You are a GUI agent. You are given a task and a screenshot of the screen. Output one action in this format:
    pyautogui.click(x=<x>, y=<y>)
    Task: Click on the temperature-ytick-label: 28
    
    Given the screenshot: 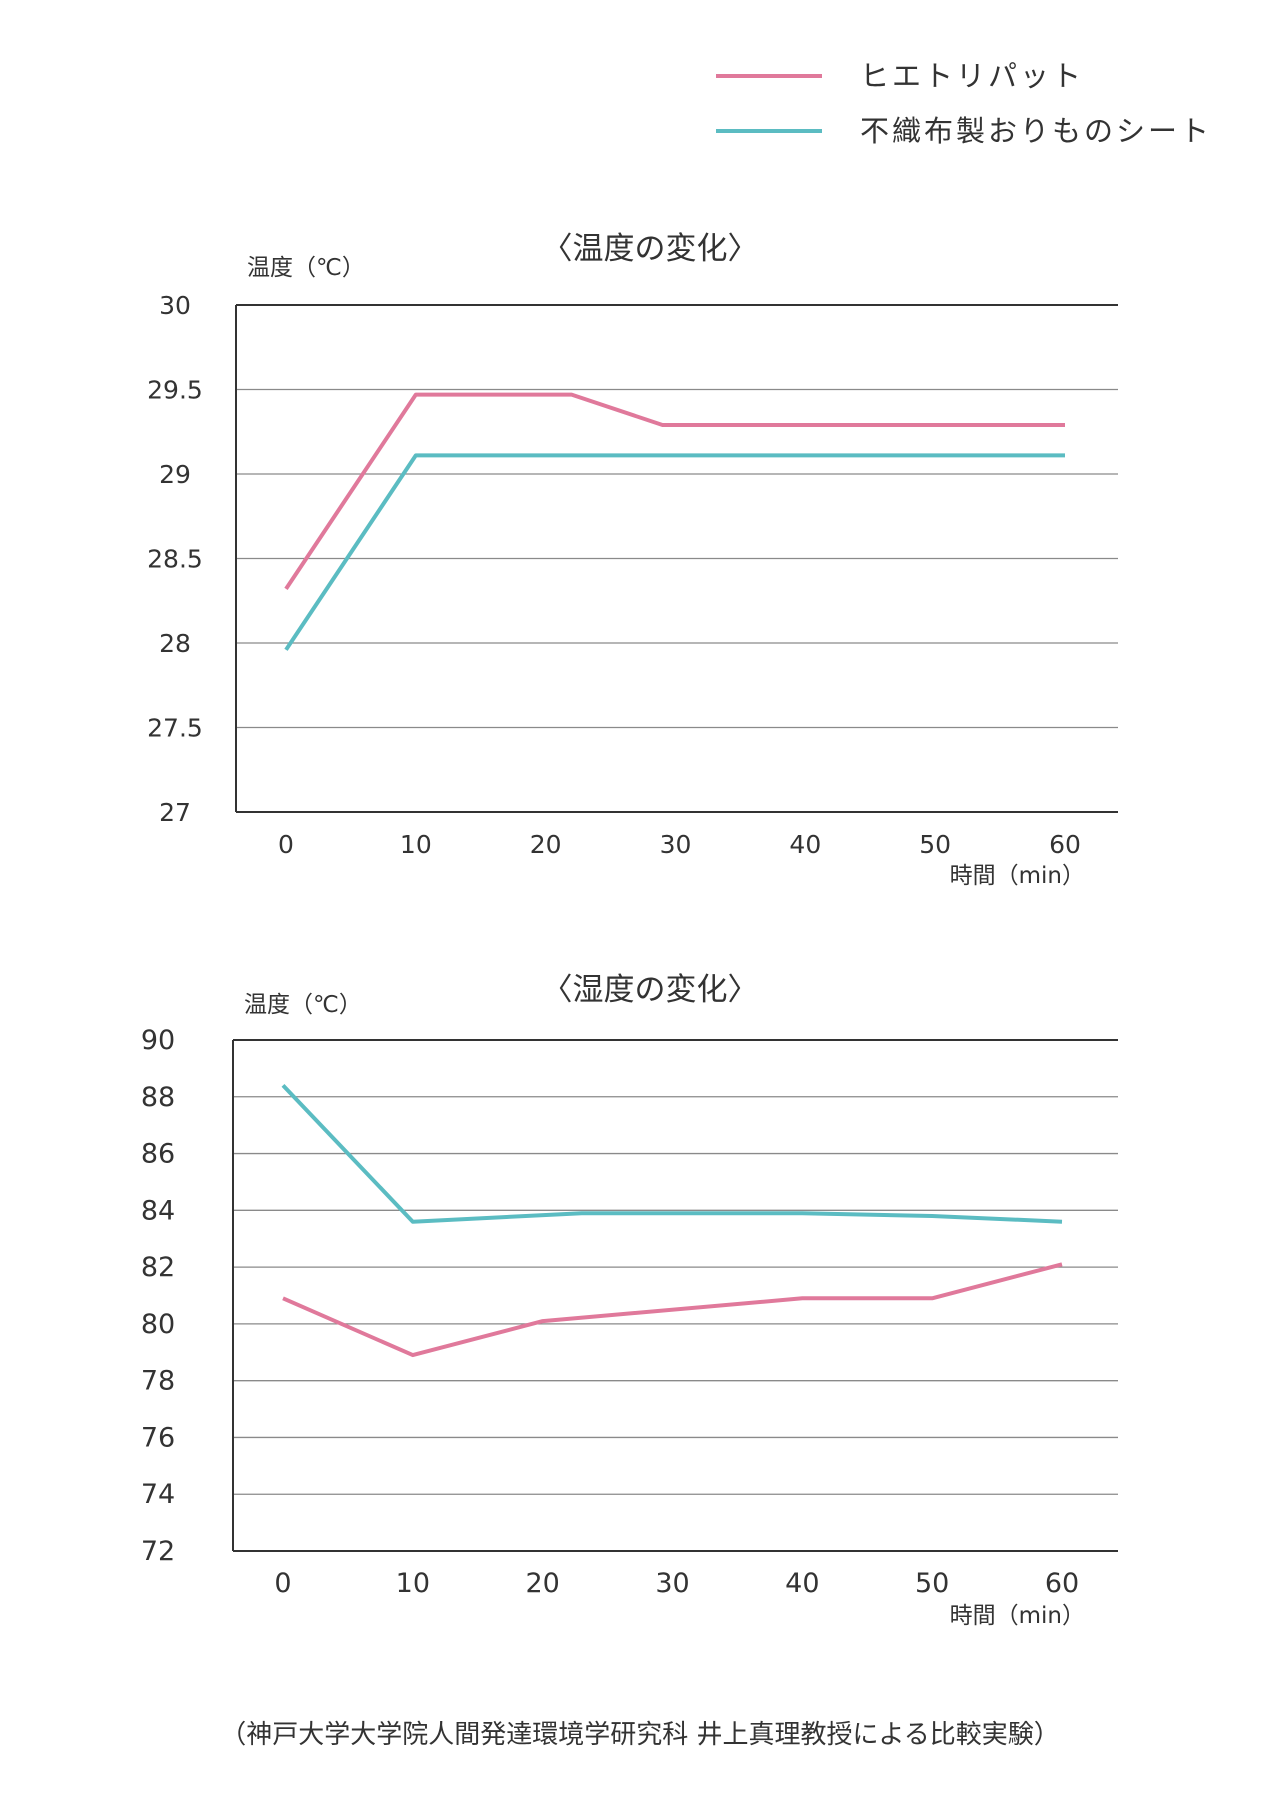 What is the action you would take?
    pyautogui.click(x=175, y=643)
    